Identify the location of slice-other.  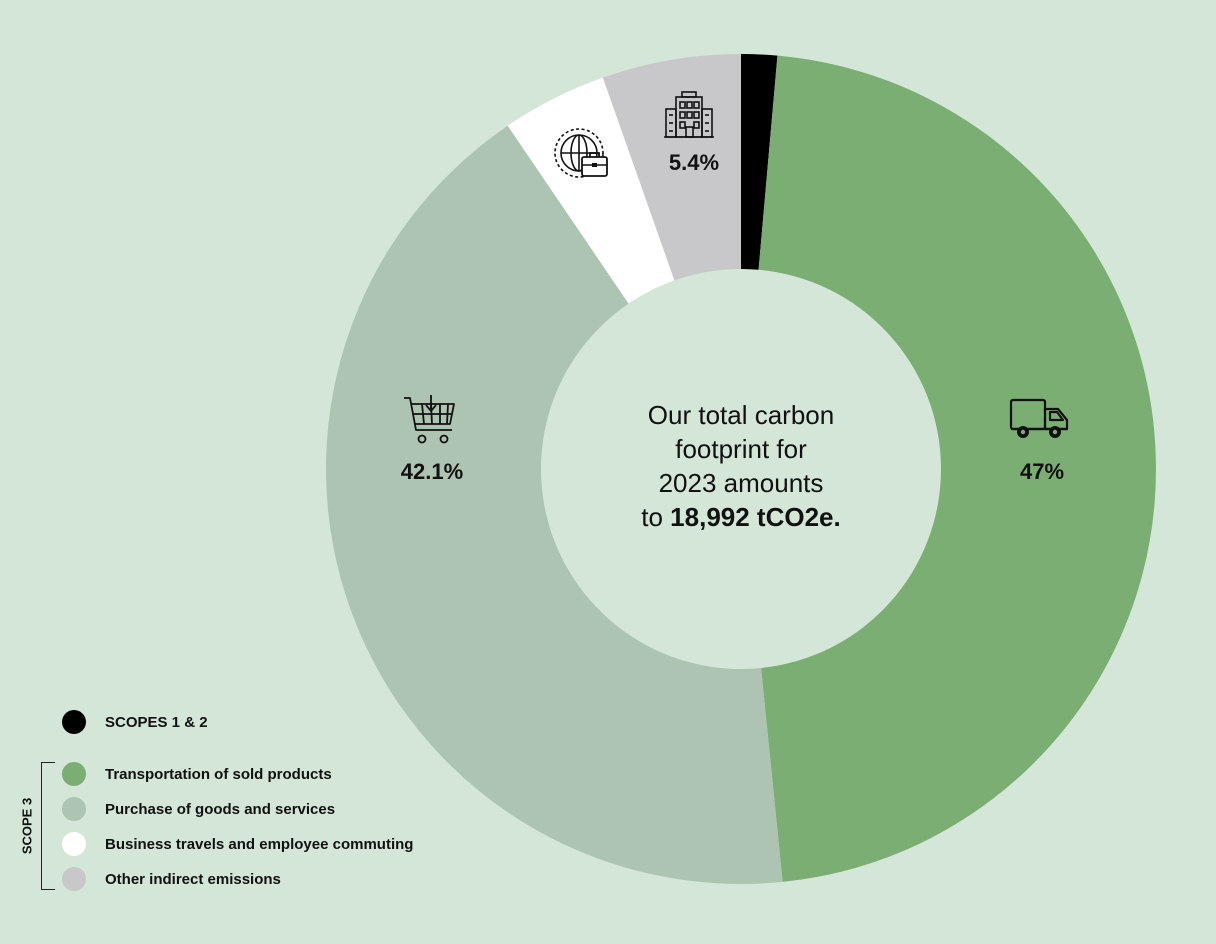
(671, 167).